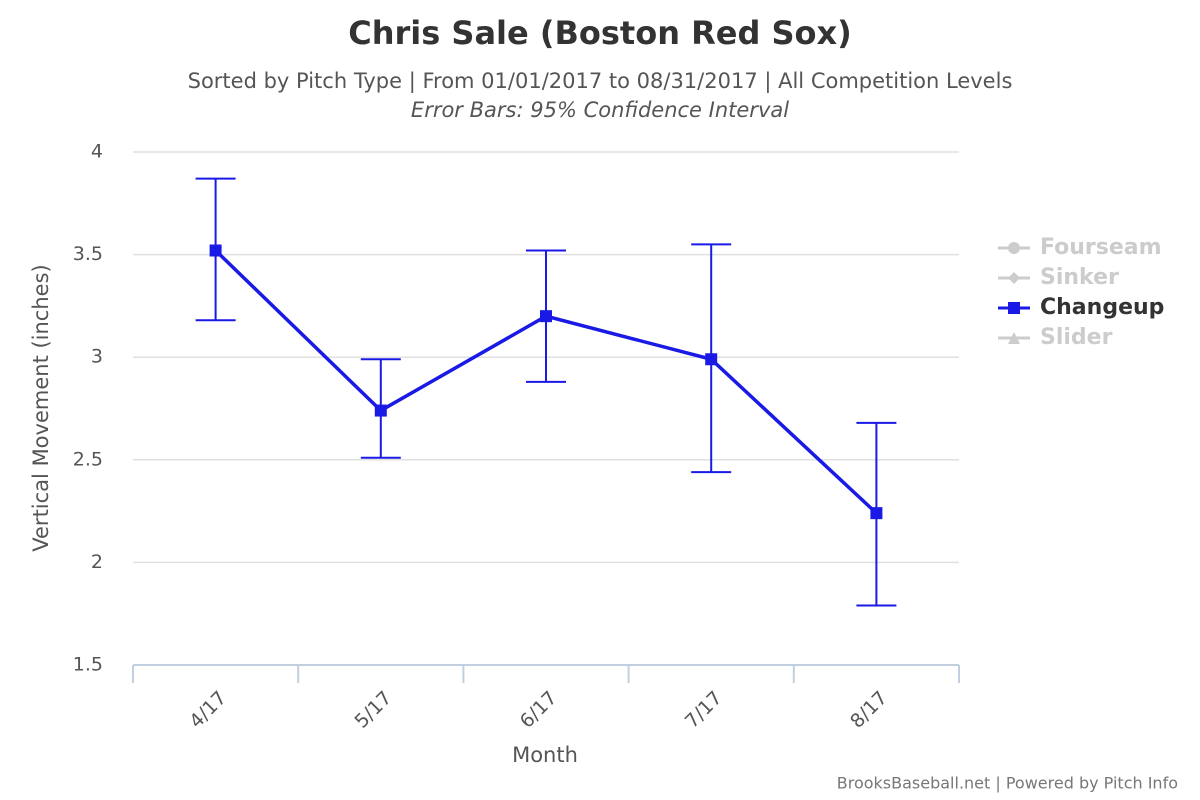 The image size is (1200, 800). I want to click on legend-label: Changeup, so click(1102, 307).